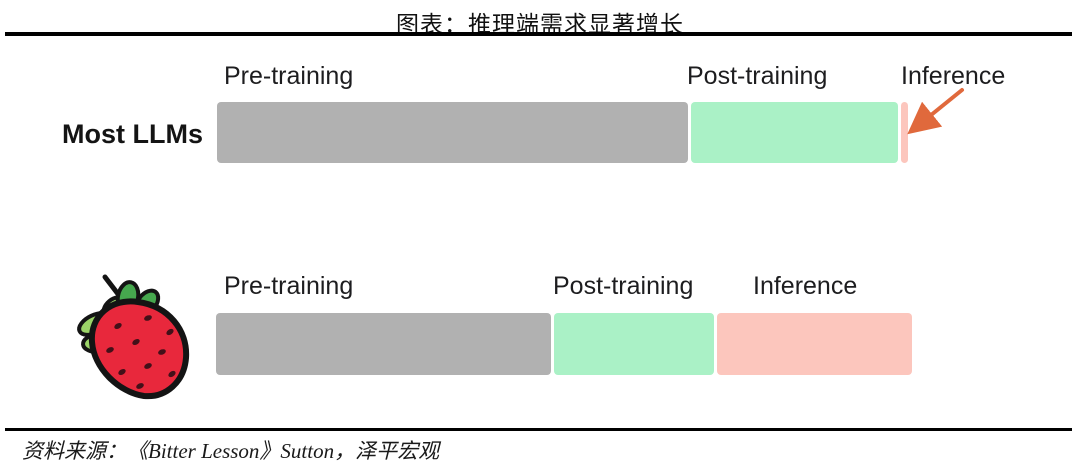  What do you see at coordinates (133, 335) in the screenshot?
I see `strawberry-icon` at bounding box center [133, 335].